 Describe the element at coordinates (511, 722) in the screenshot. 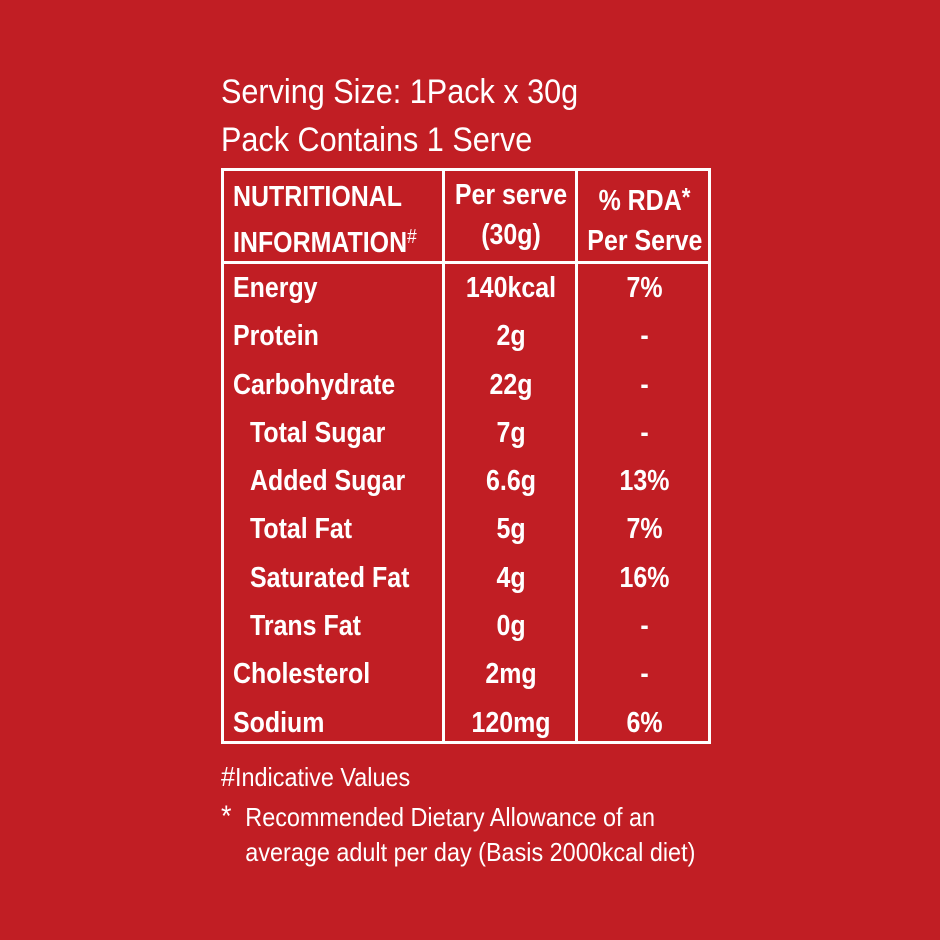

I see `per-serve-value: 120mg` at that location.